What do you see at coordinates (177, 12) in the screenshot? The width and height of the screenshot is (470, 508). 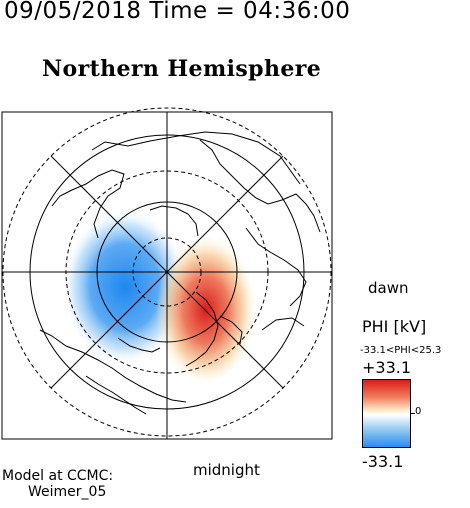 I see `date-time-header: 09/05/2018 Time = 04:36:00` at bounding box center [177, 12].